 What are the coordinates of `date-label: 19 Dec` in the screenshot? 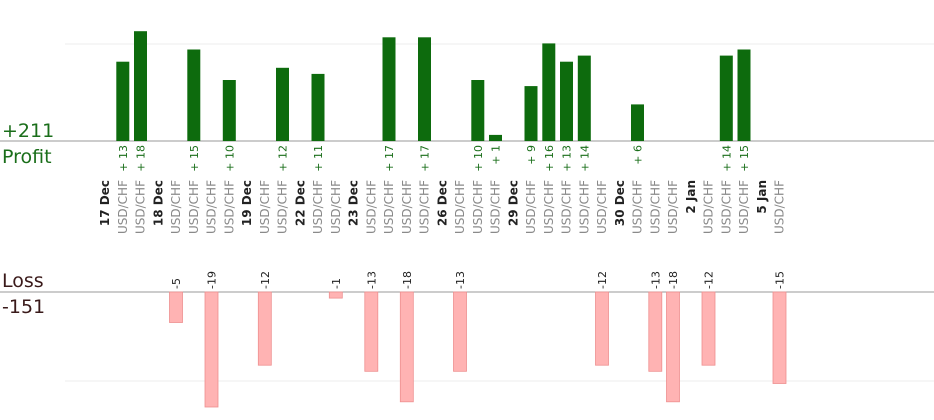 It's located at (247, 203).